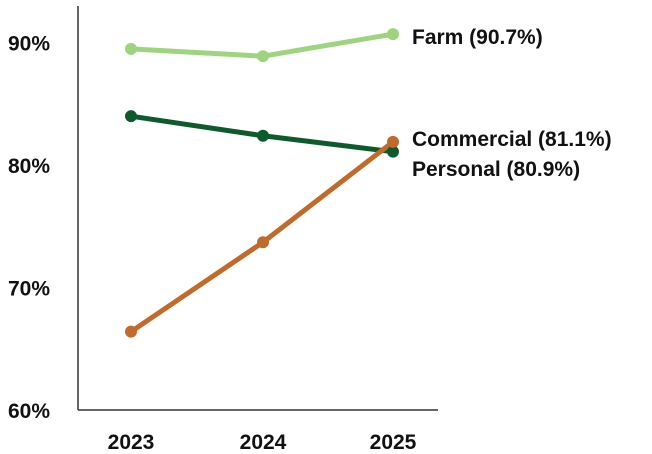 Image resolution: width=652 pixels, height=454 pixels. What do you see at coordinates (29, 289) in the screenshot?
I see `y-tick-label: 70%` at bounding box center [29, 289].